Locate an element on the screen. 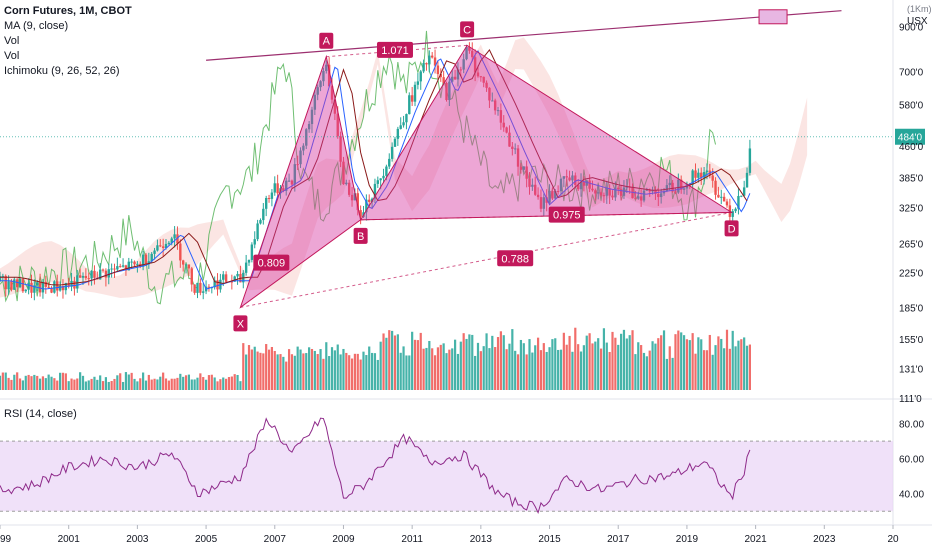  price-tick-label: 185'0 is located at coordinates (911, 308).